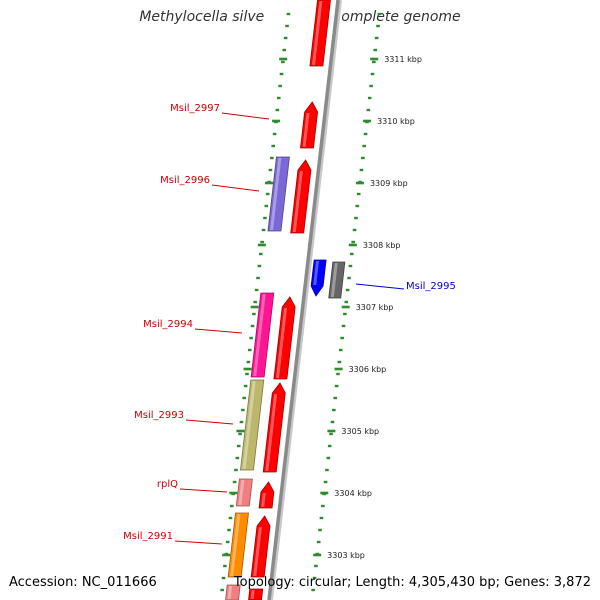 Image resolution: width=600 pixels, height=600 pixels. What do you see at coordinates (431, 286) in the screenshot?
I see `gene-label-text: Msil_2995` at bounding box center [431, 286].